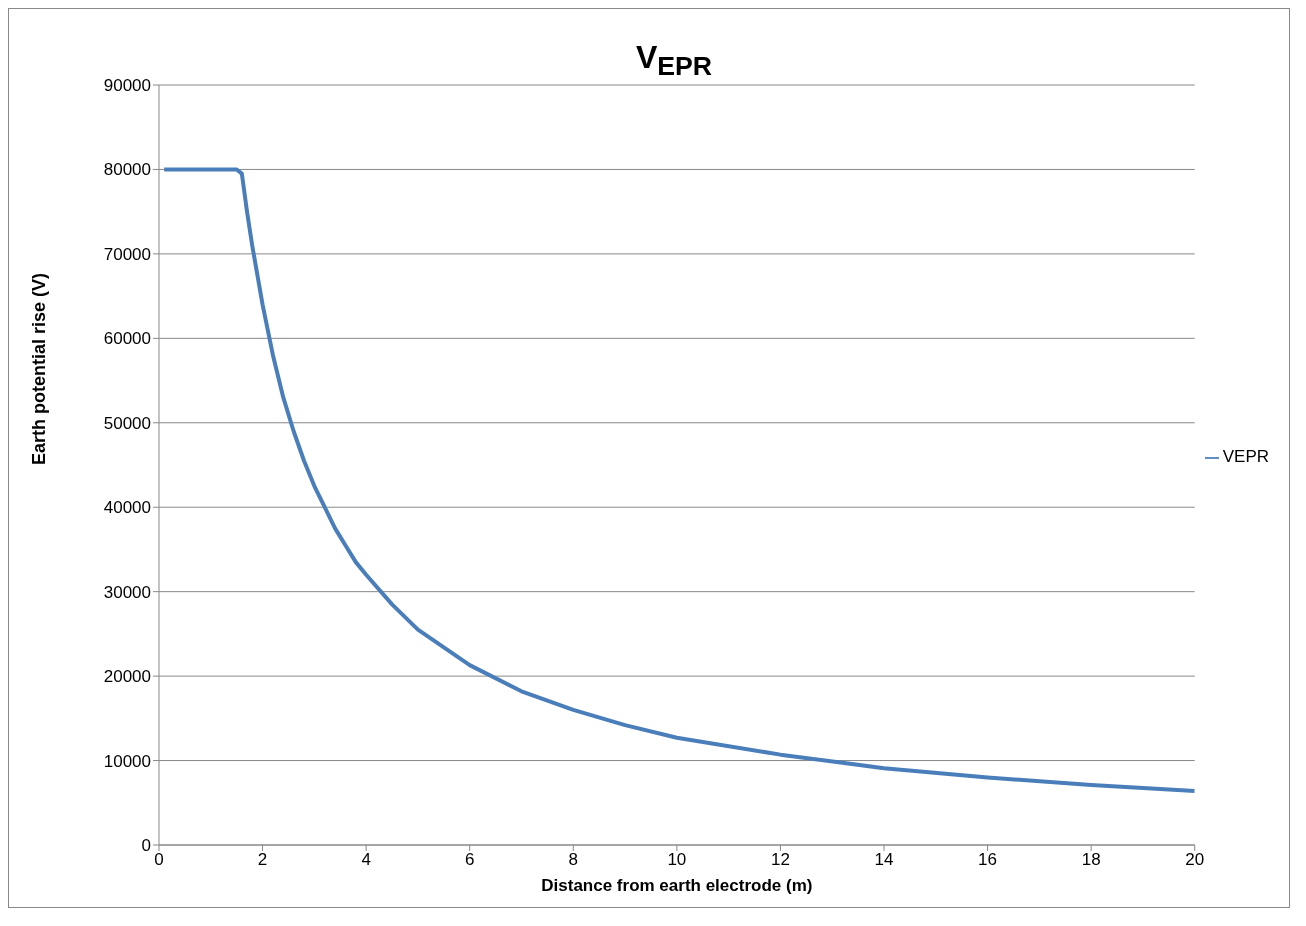 This screenshot has width=1306, height=926. What do you see at coordinates (127, 170) in the screenshot?
I see `y-tick-label: 80000` at bounding box center [127, 170].